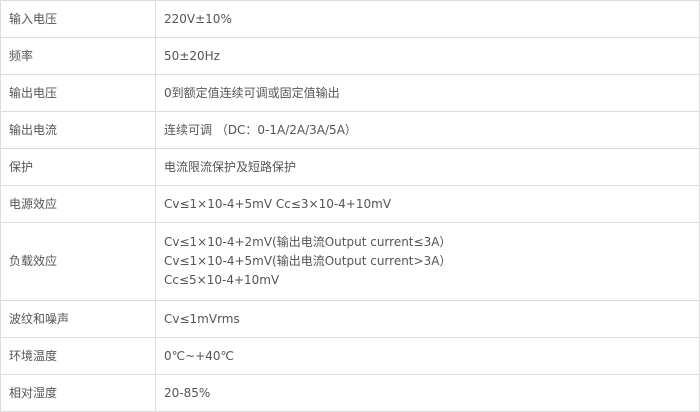 Image resolution: width=700 pixels, height=412 pixels. Describe the element at coordinates (427, 393) in the screenshot. I see `spec-value: 20-85%` at that location.